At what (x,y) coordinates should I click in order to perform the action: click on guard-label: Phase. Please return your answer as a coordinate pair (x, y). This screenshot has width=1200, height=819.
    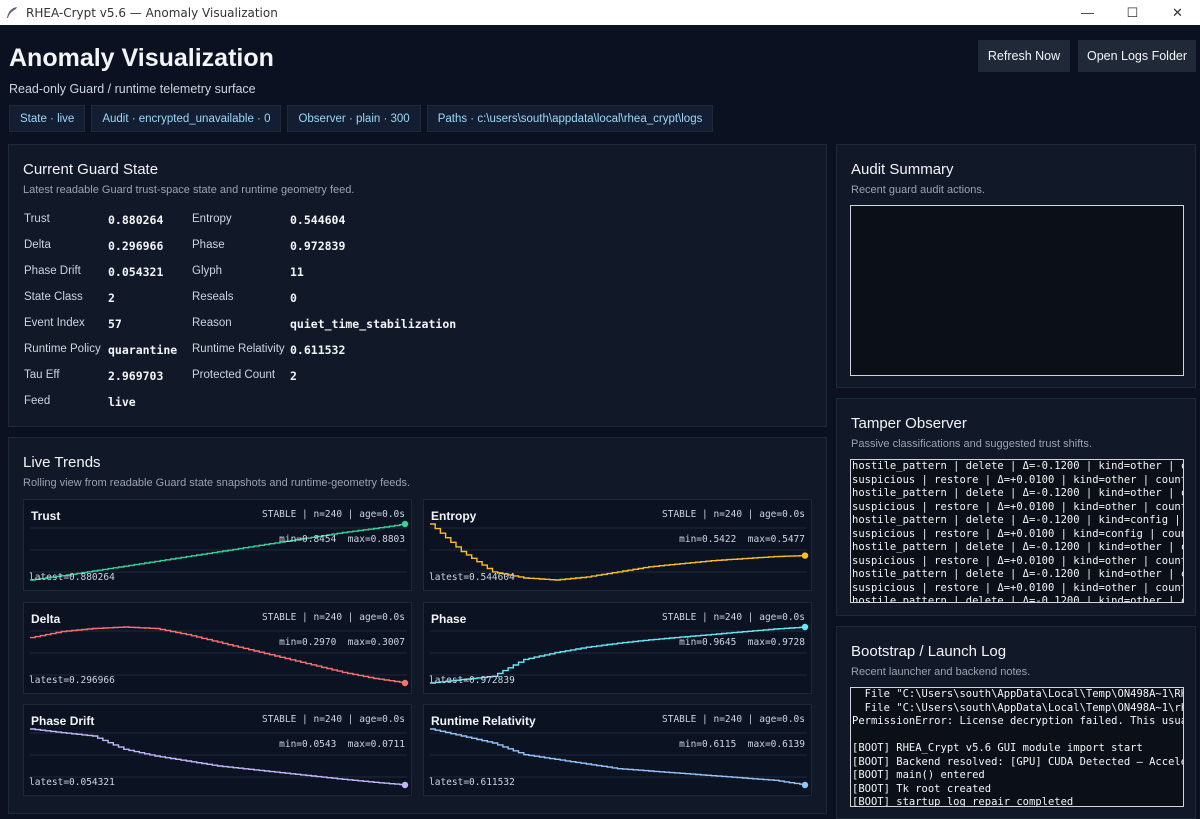
    Looking at the image, I should click on (208, 245).